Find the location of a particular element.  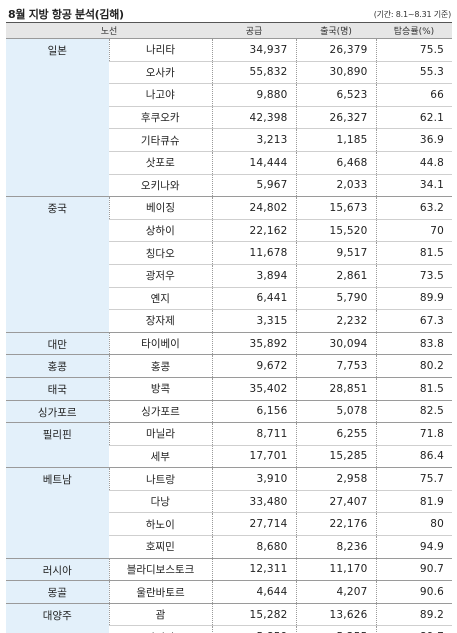

table-row: 상하이 22,162 15,520 70 is located at coordinates (229, 231).